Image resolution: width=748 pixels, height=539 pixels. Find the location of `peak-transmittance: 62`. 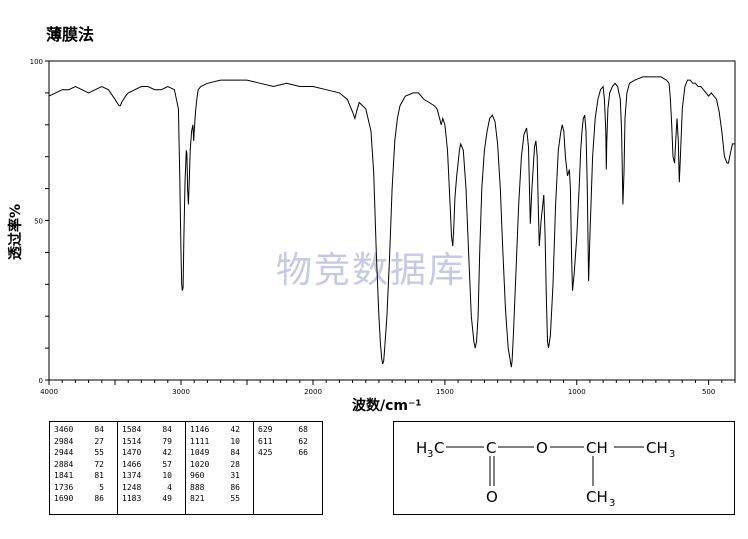

peak-transmittance: 62 is located at coordinates (303, 441).